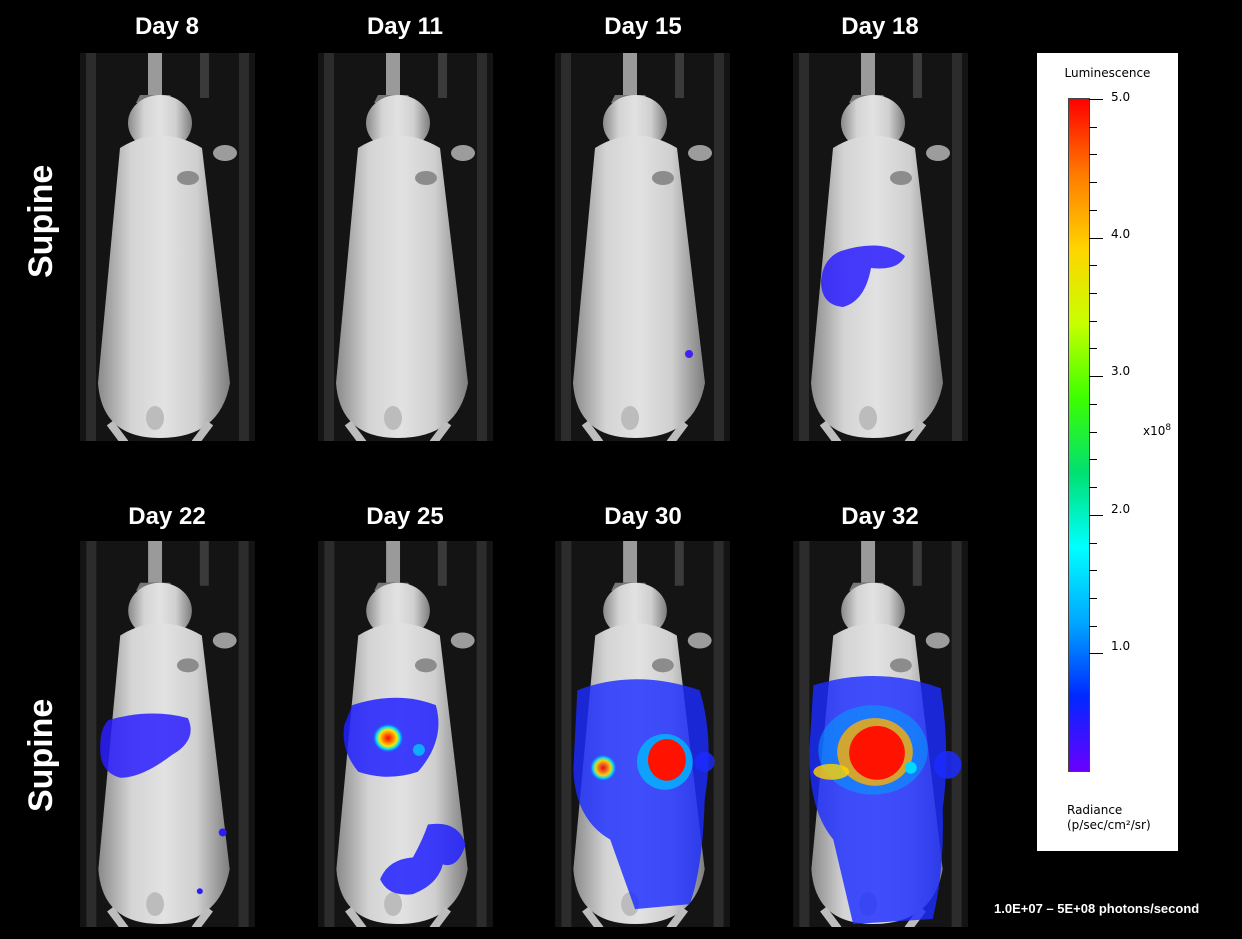  Describe the element at coordinates (1109, 817) in the screenshot. I see `radiance-units: Radiance (p/sec/cm²/sr)` at that location.